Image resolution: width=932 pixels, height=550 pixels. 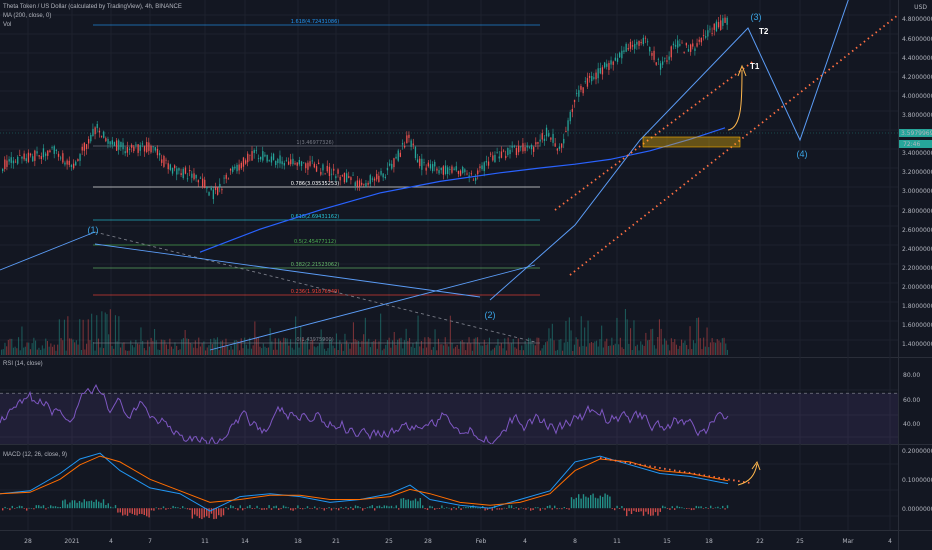 I want to click on rsi-legend: RSI (14, close), so click(x=23, y=364).